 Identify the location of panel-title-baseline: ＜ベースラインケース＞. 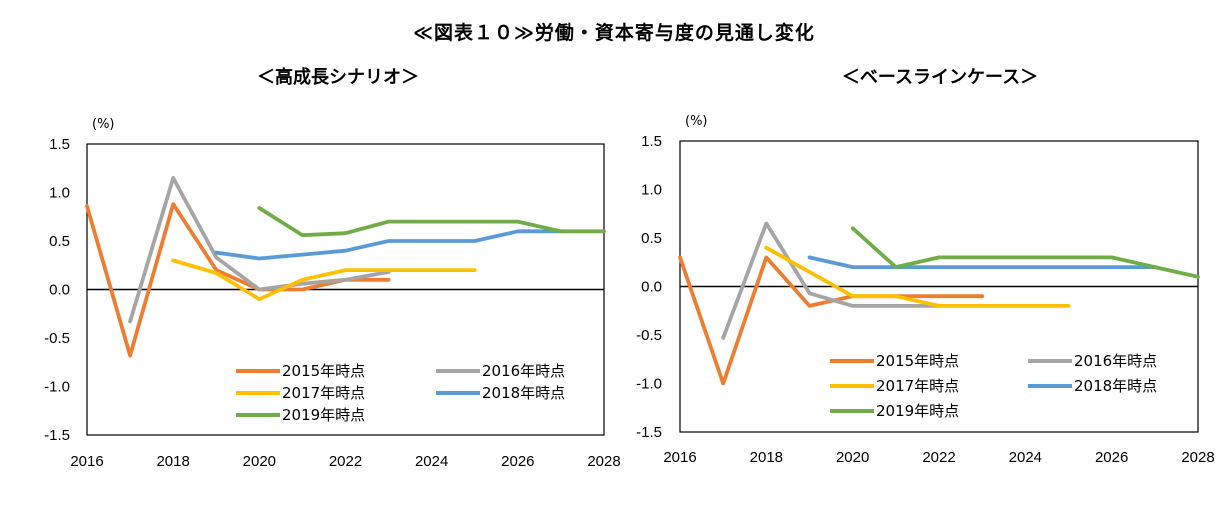
(940, 77).